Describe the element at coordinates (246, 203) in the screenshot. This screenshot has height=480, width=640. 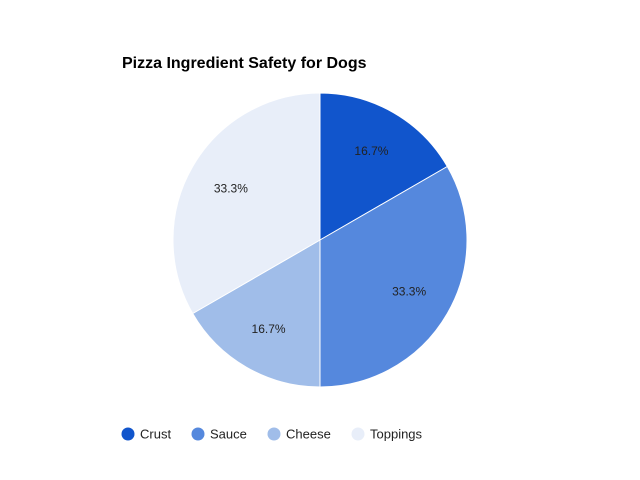
I see `pie-slice-toppings` at that location.